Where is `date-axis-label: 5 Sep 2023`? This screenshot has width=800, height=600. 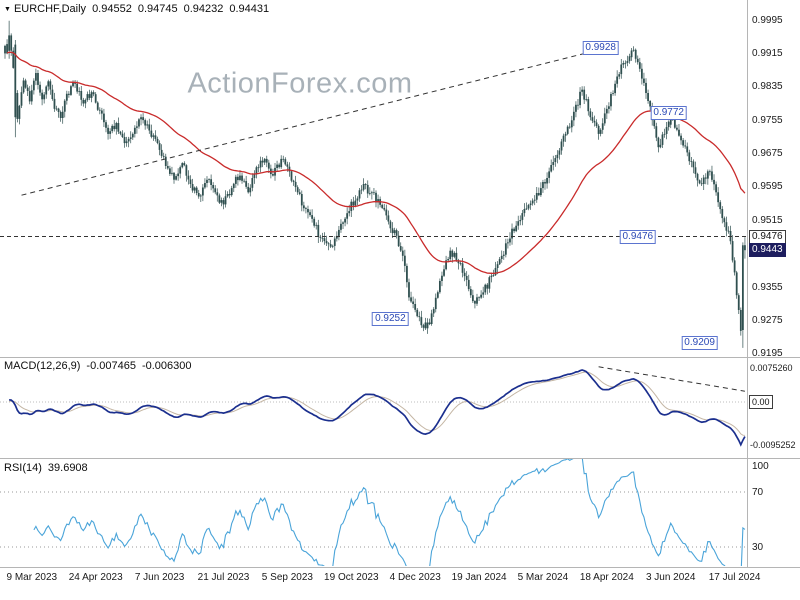 date-axis-label: 5 Sep 2023 is located at coordinates (287, 577).